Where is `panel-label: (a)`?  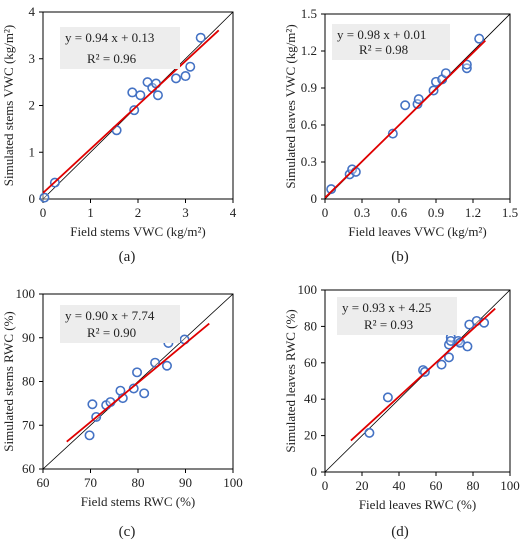 panel-label: (a) is located at coordinates (127, 257).